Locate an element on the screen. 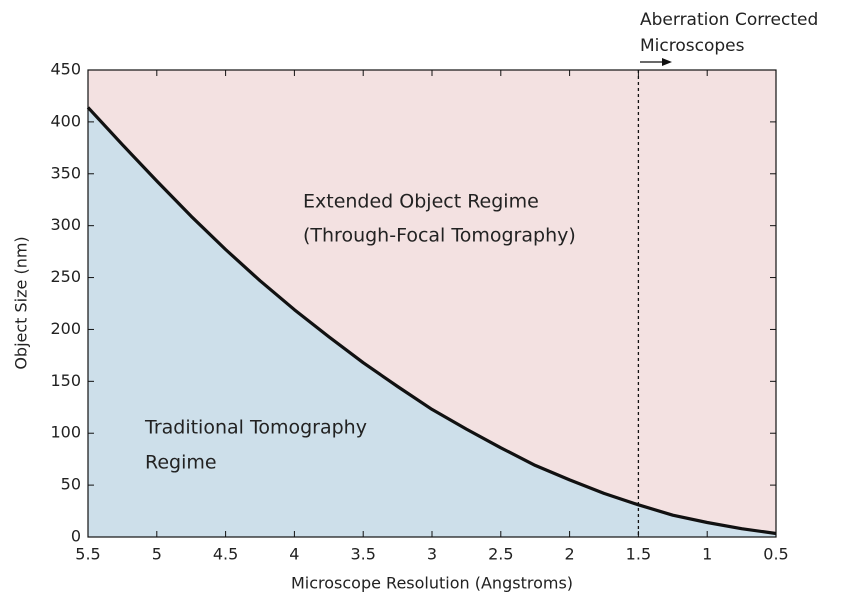 The width and height of the screenshot is (843, 600). x-tick-label: 4 is located at coordinates (294, 554).